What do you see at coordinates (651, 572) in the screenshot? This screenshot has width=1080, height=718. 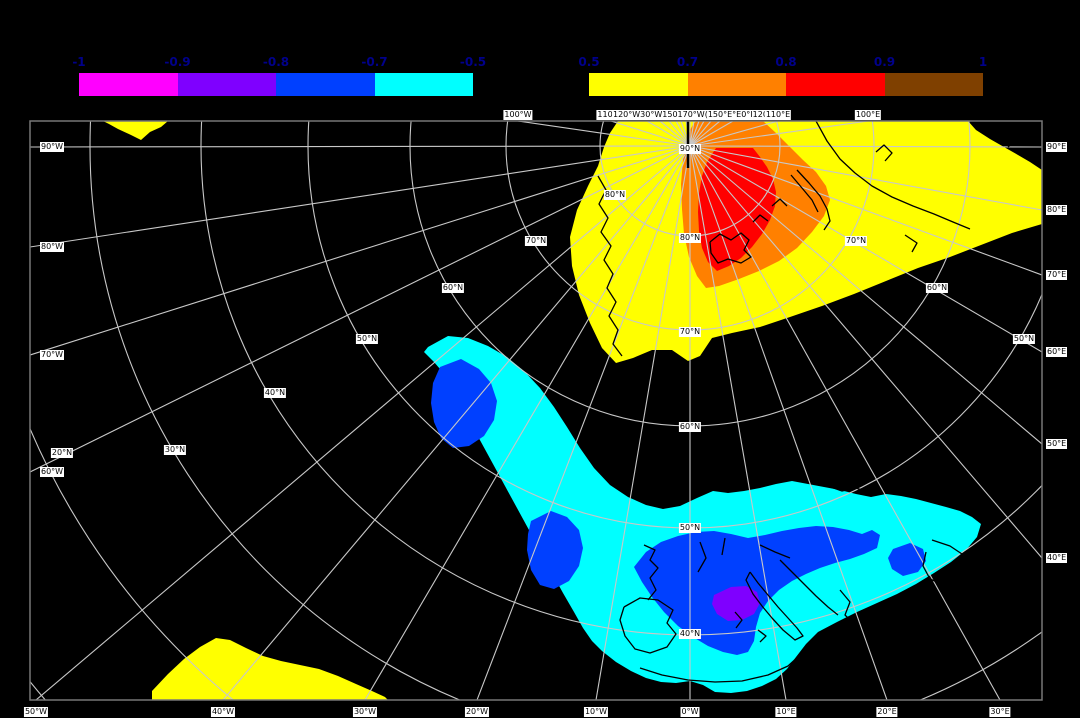 I see `coastline-france-west-coast` at bounding box center [651, 572].